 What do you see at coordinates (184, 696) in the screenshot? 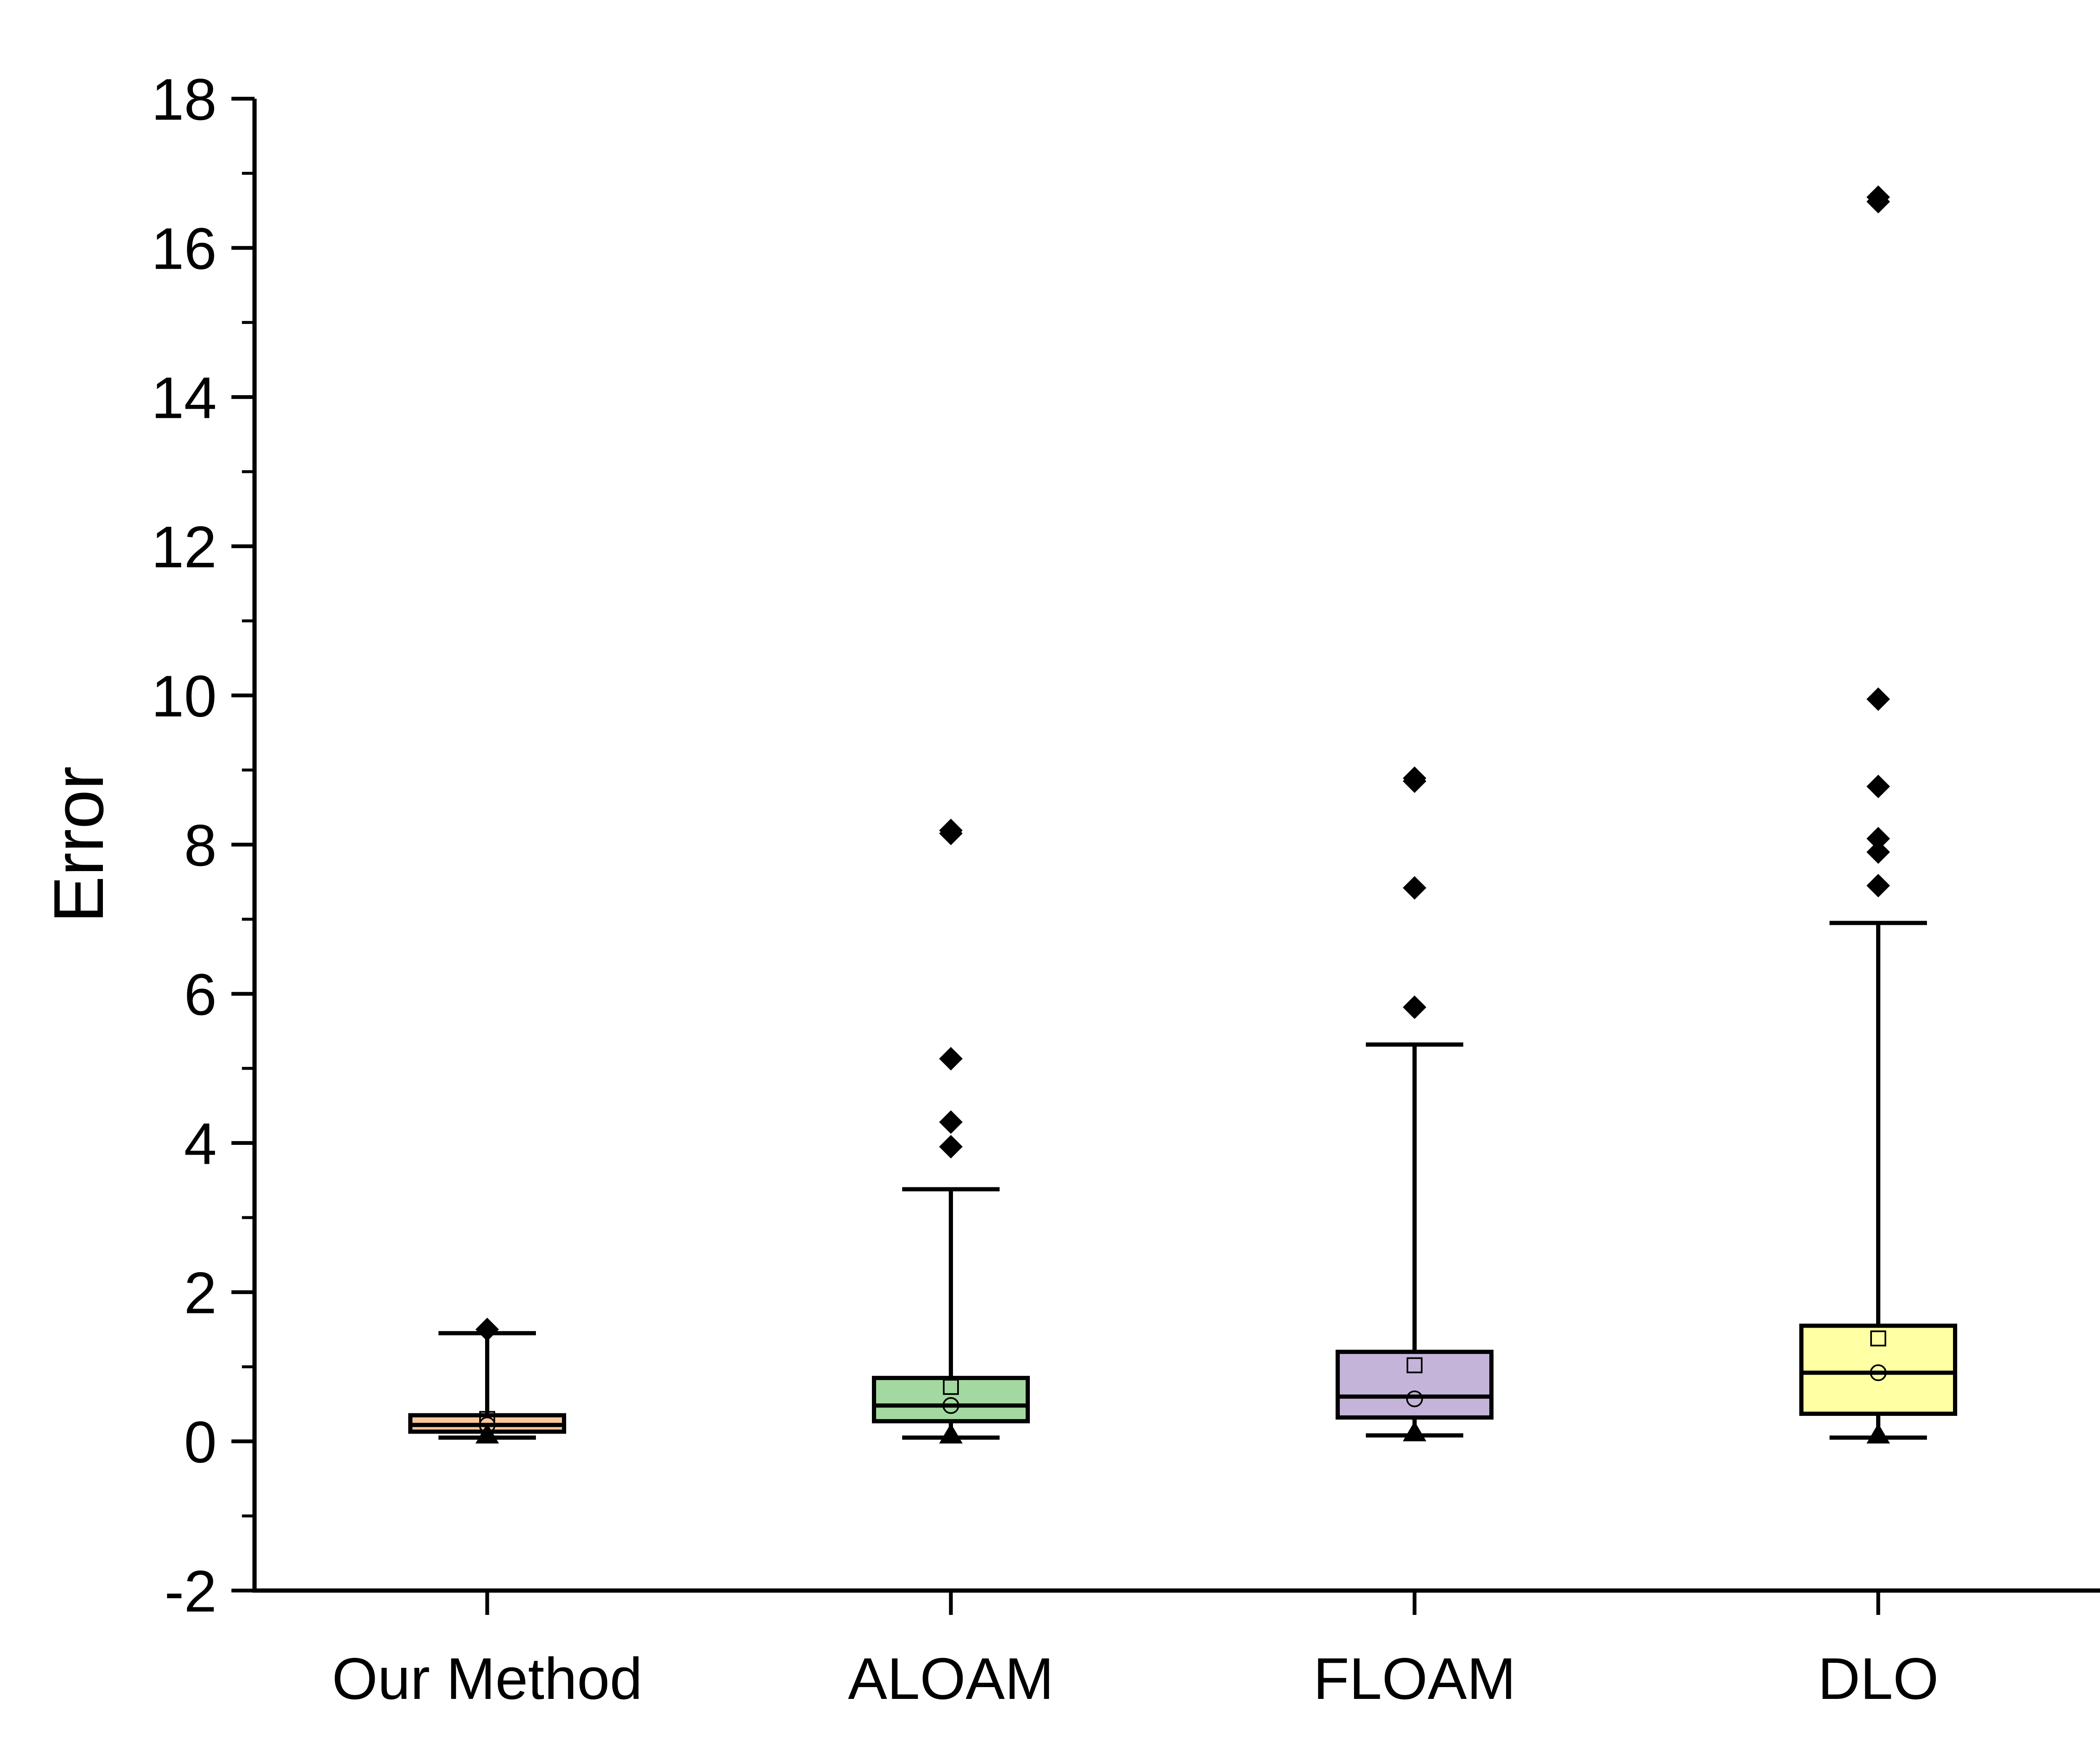
I see `y-tick-label: 10` at bounding box center [184, 696].